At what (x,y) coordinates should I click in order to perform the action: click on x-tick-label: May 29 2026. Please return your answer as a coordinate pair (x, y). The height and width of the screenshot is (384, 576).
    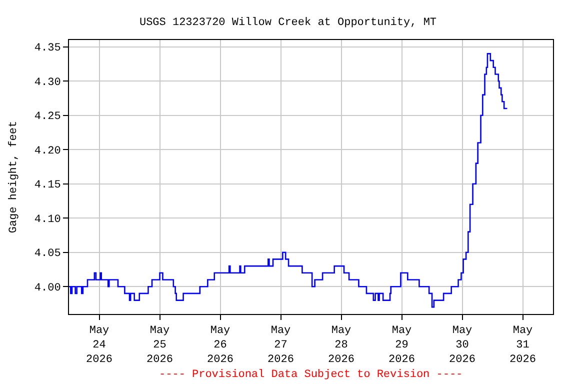
    Looking at the image, I should click on (401, 345).